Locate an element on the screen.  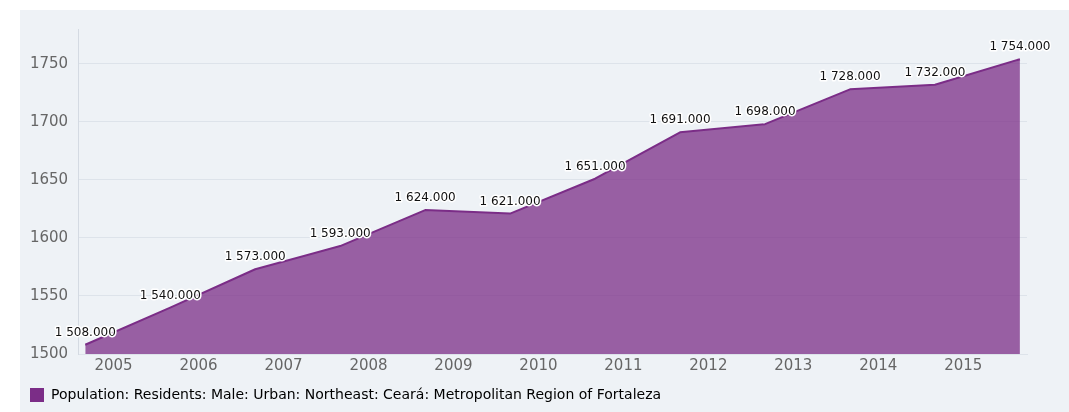
x-tick-label: 2014 is located at coordinates (878, 364).